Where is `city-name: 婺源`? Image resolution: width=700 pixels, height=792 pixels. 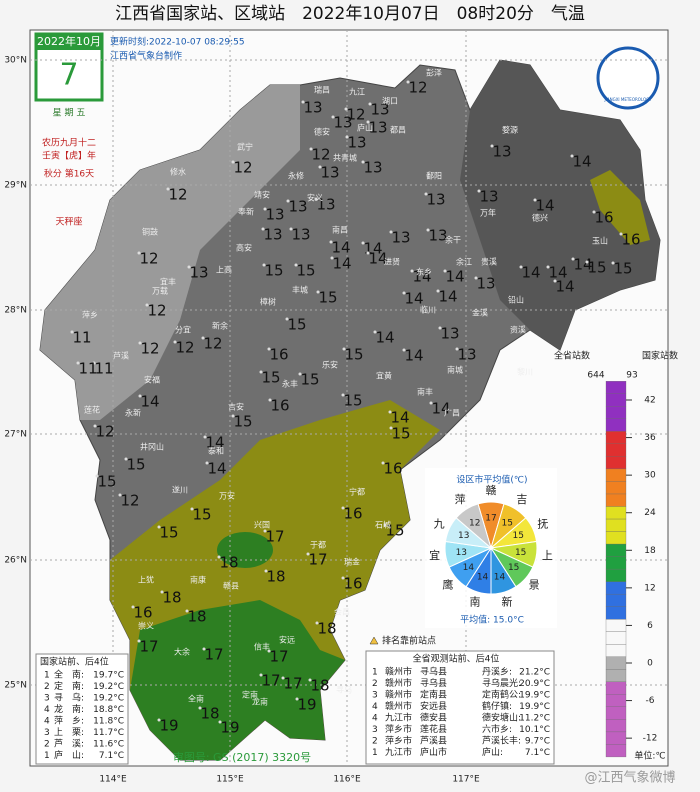
city-name: 婺源 is located at coordinates (510, 130).